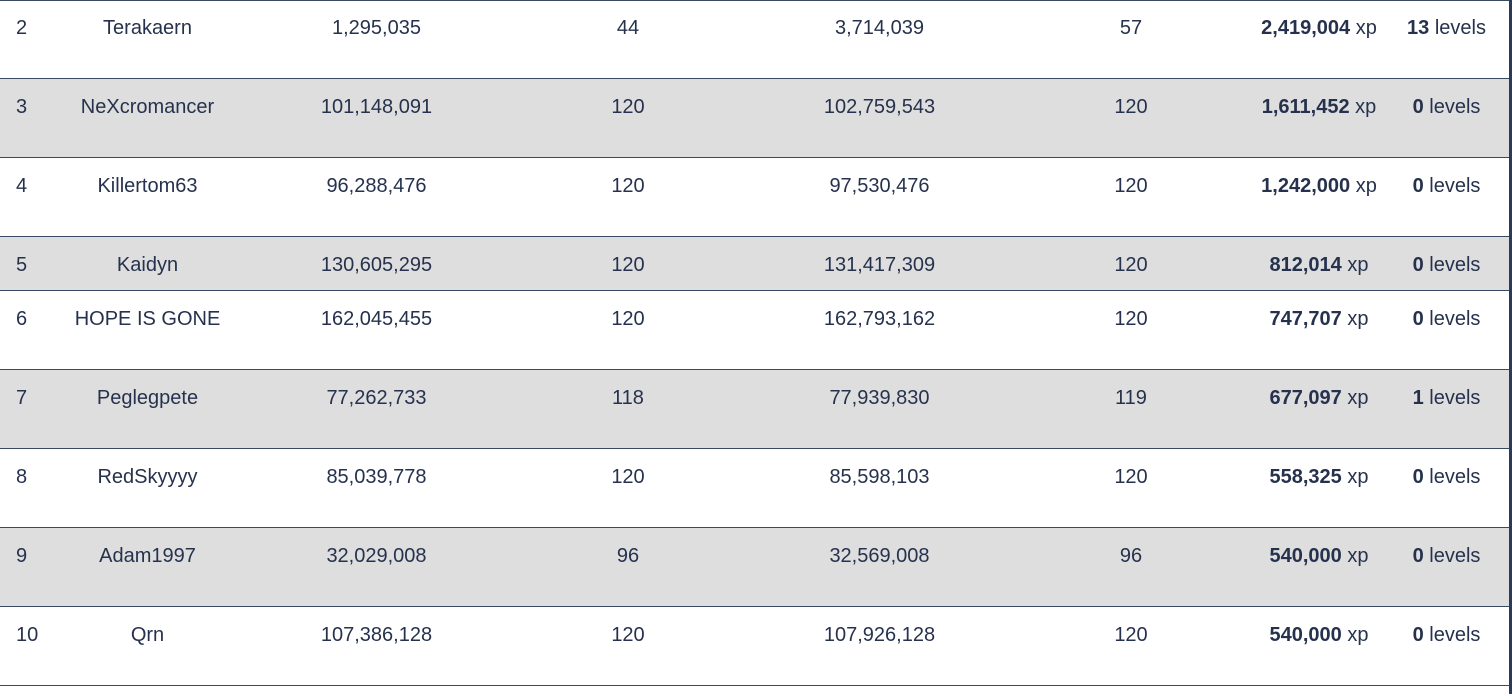  Describe the element at coordinates (376, 476) in the screenshot. I see `start-xp-value: 85,039,778` at that location.